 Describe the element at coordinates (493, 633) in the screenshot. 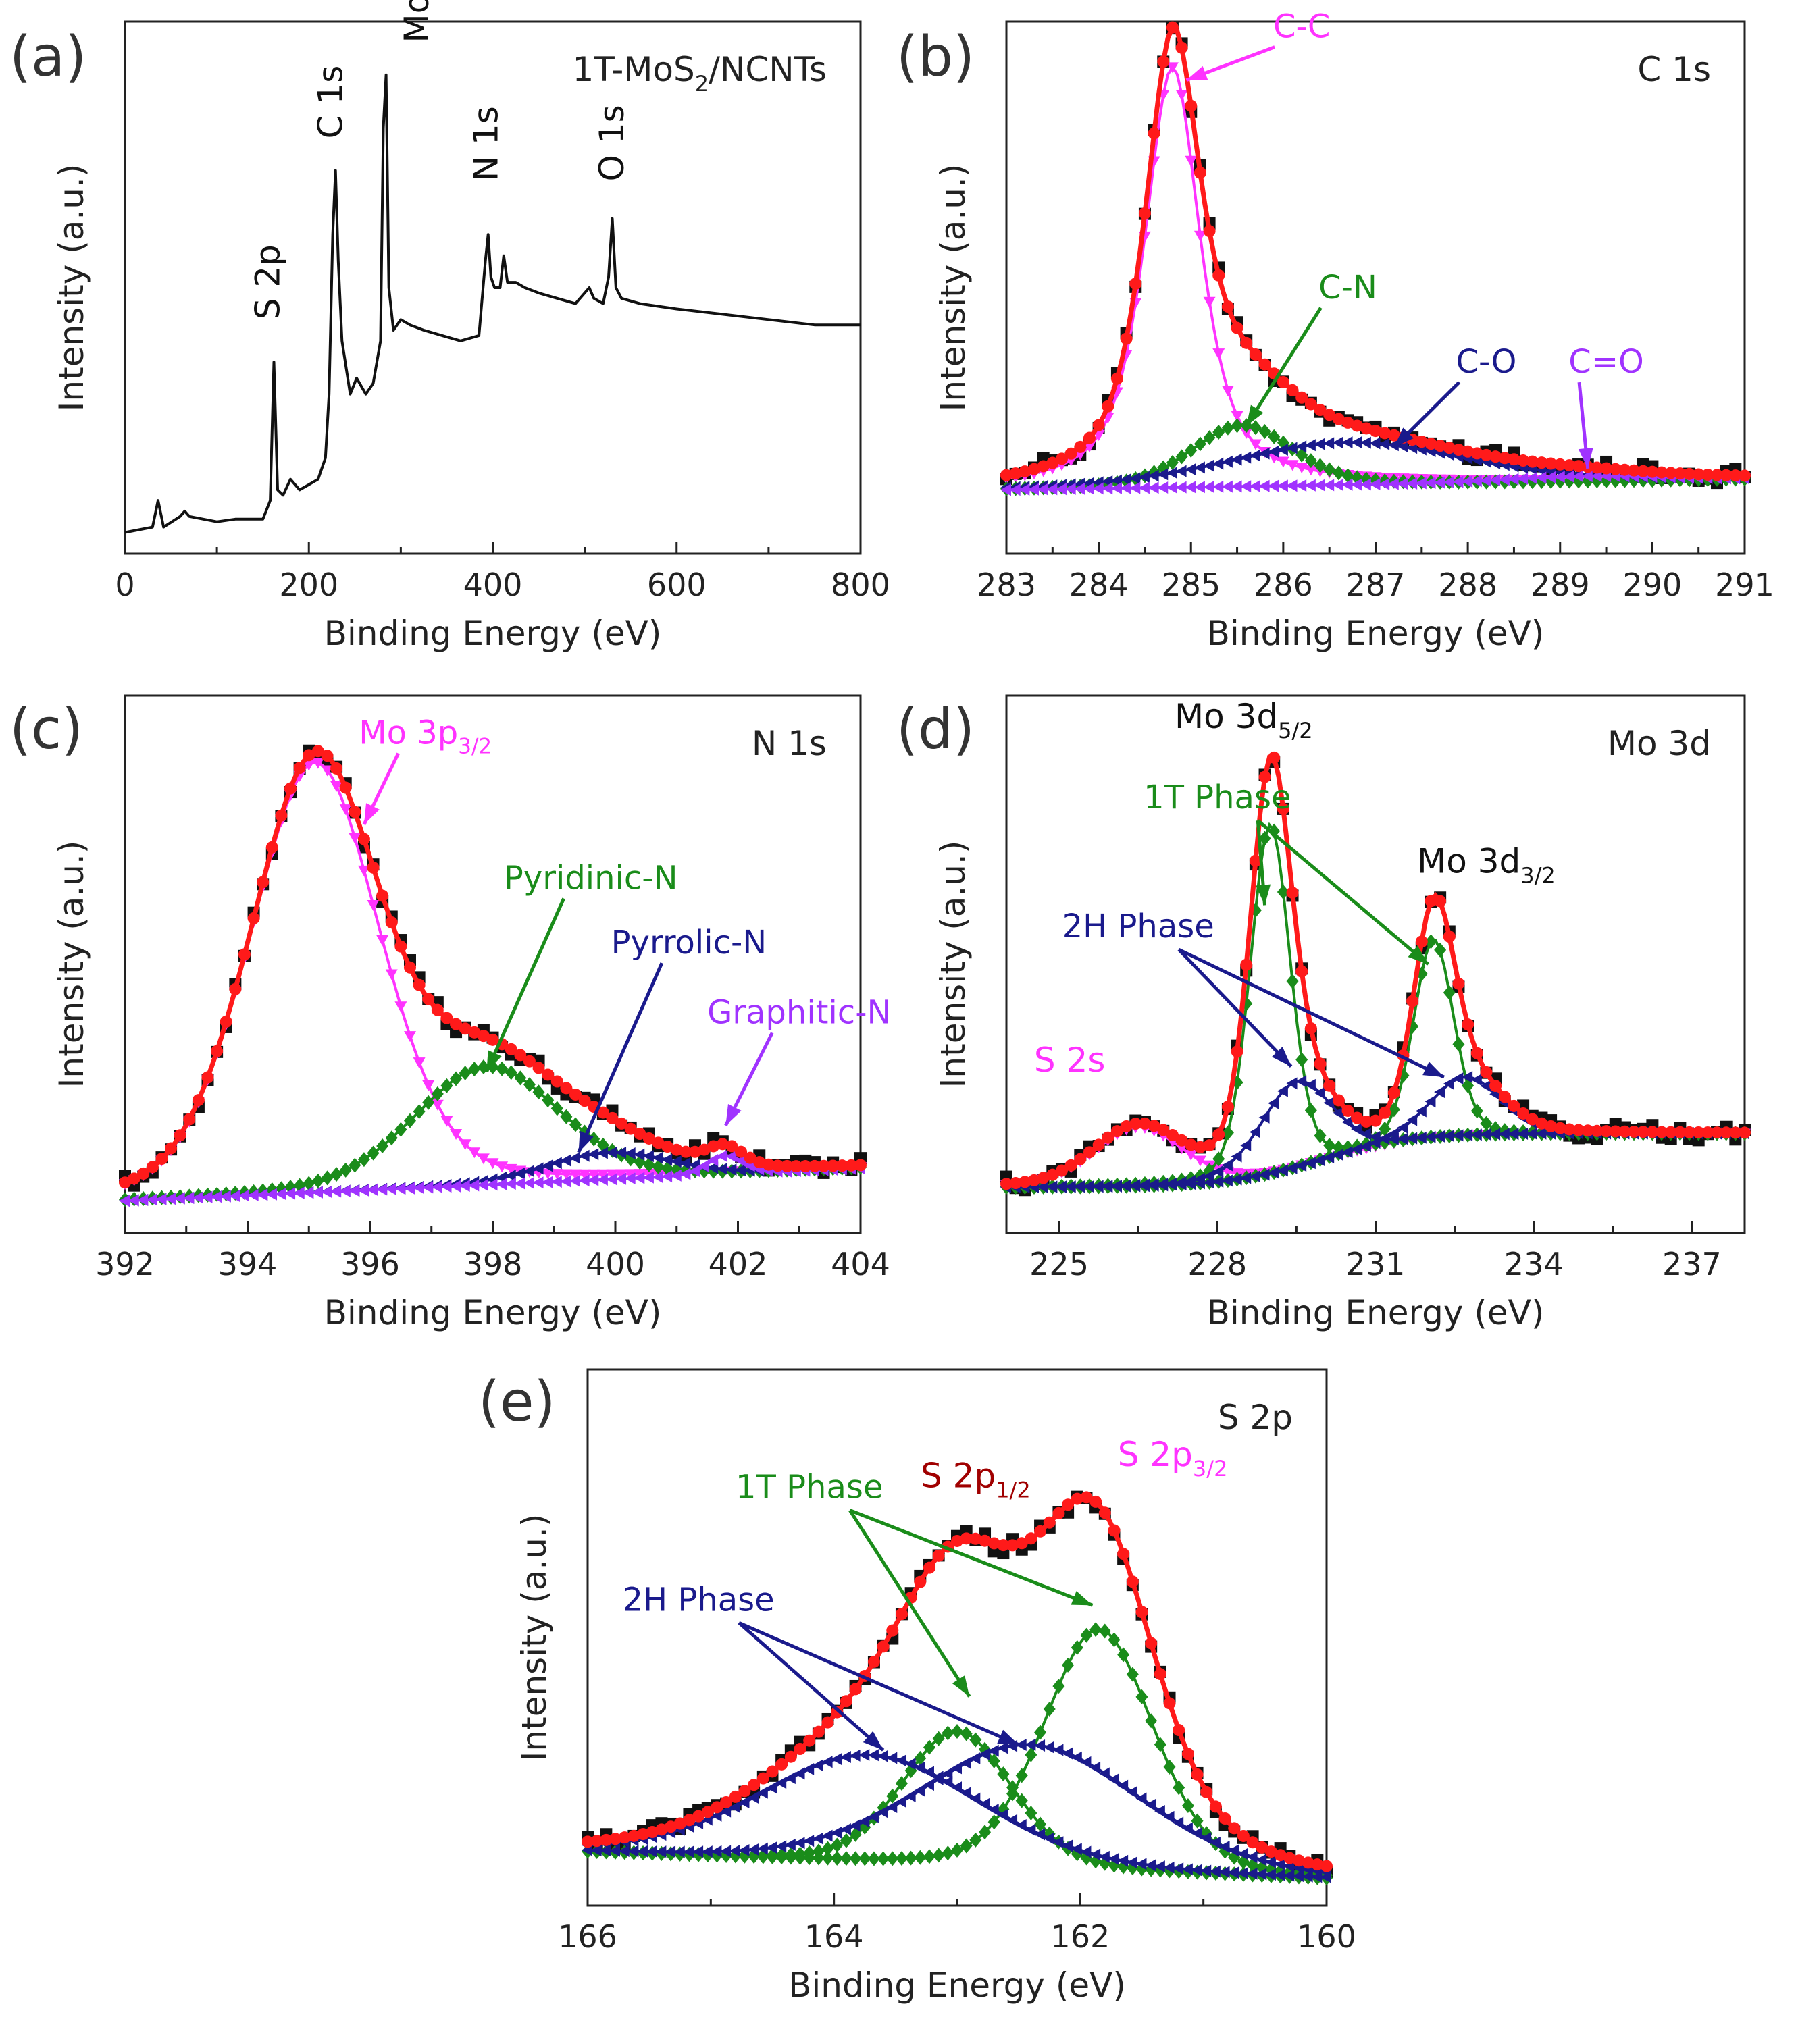

I see `x-axis-label: Binding Energy (eV)` at that location.